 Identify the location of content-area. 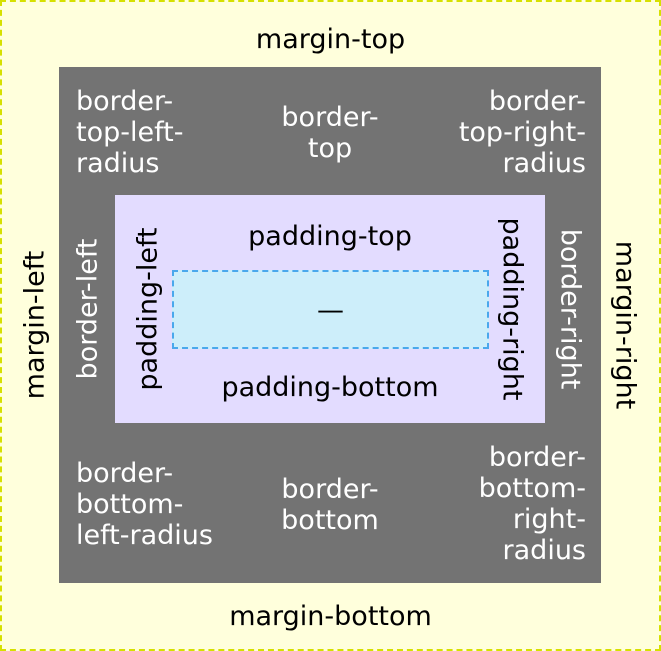
(330, 309).